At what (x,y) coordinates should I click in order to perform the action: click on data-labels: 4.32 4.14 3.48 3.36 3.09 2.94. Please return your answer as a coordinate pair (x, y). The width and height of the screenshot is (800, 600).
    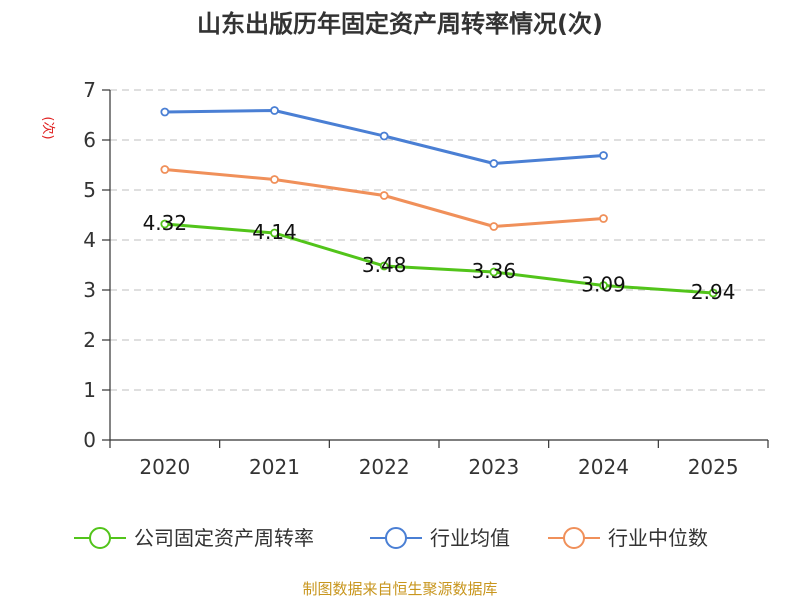
    Looking at the image, I should click on (439, 257).